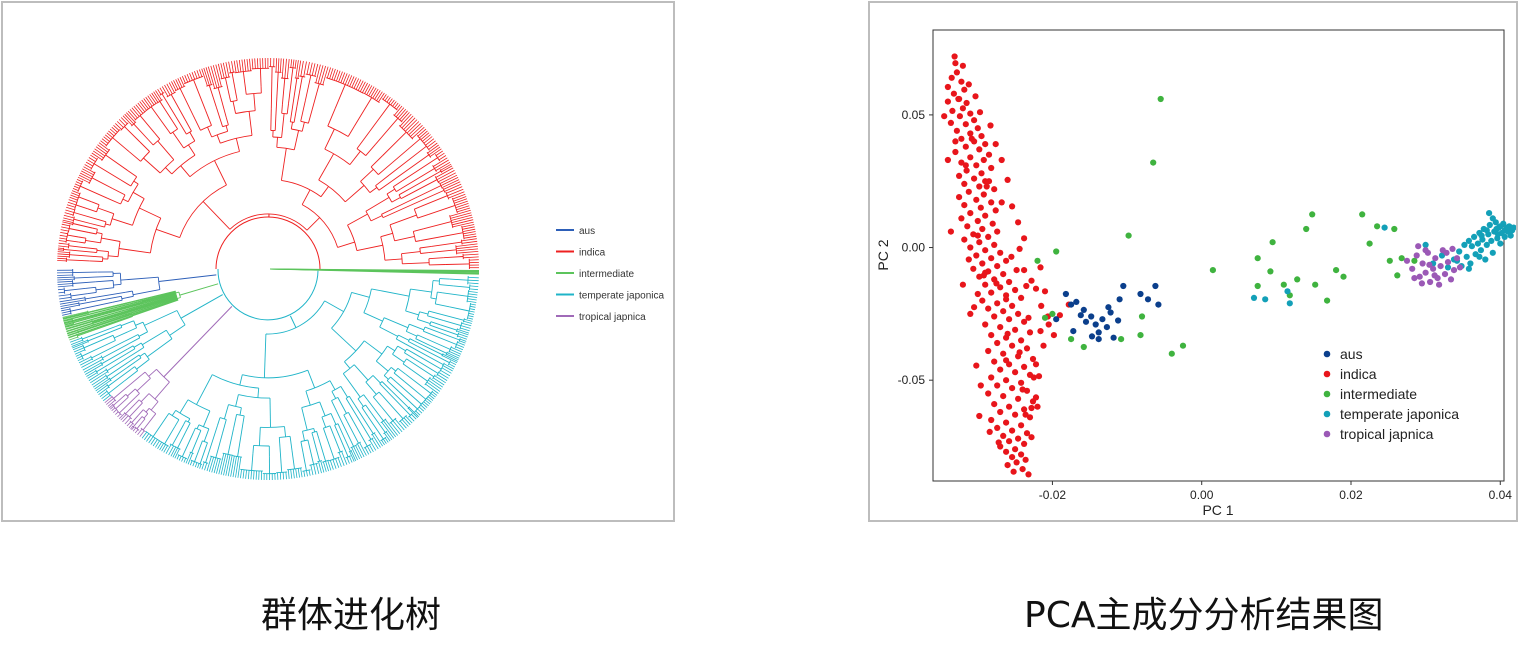  What do you see at coordinates (1378, 394) in the screenshot?
I see `legend-label: intermediate` at bounding box center [1378, 394].